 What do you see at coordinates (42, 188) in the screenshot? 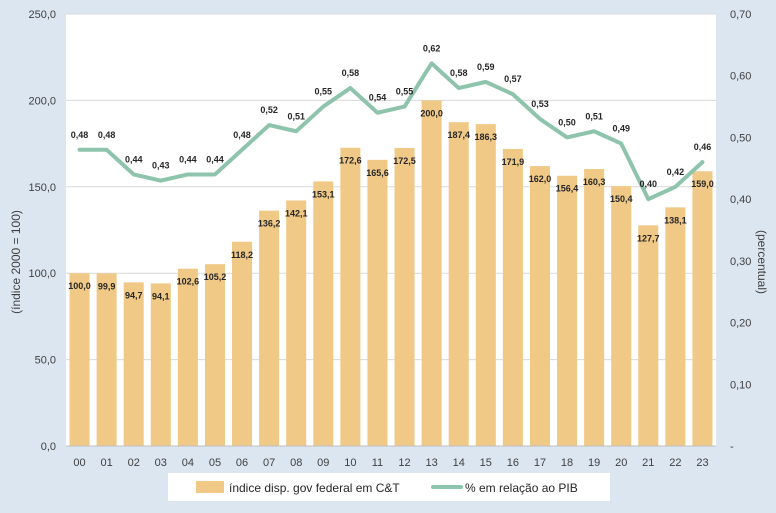
I see `y-left-tick-label: 150,0` at bounding box center [42, 188].